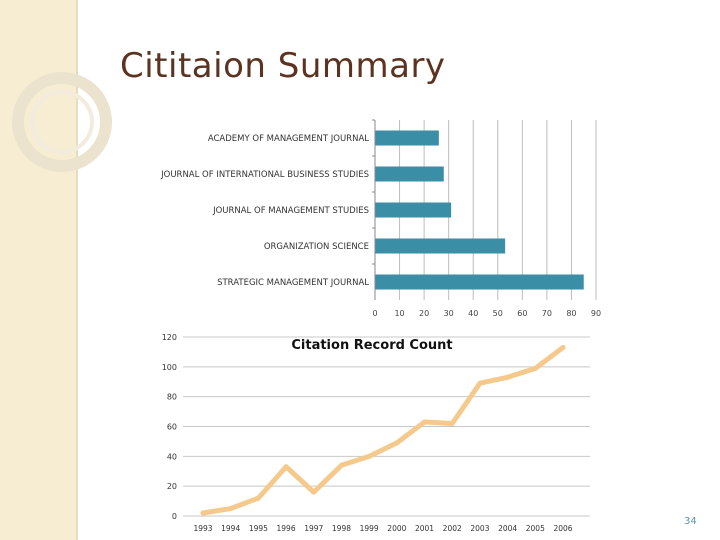 The height and width of the screenshot is (540, 720). What do you see at coordinates (316, 247) in the screenshot?
I see `bar-chart-category-label: ORGANIZATION SCIENCE` at bounding box center [316, 247].